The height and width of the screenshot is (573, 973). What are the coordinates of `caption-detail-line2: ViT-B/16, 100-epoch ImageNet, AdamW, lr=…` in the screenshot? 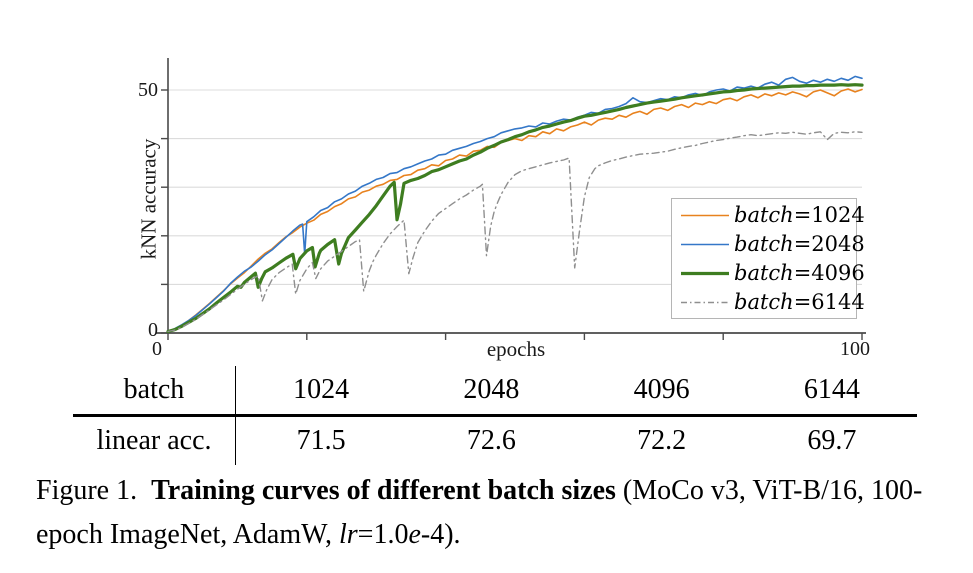 It's located at (479, 512).